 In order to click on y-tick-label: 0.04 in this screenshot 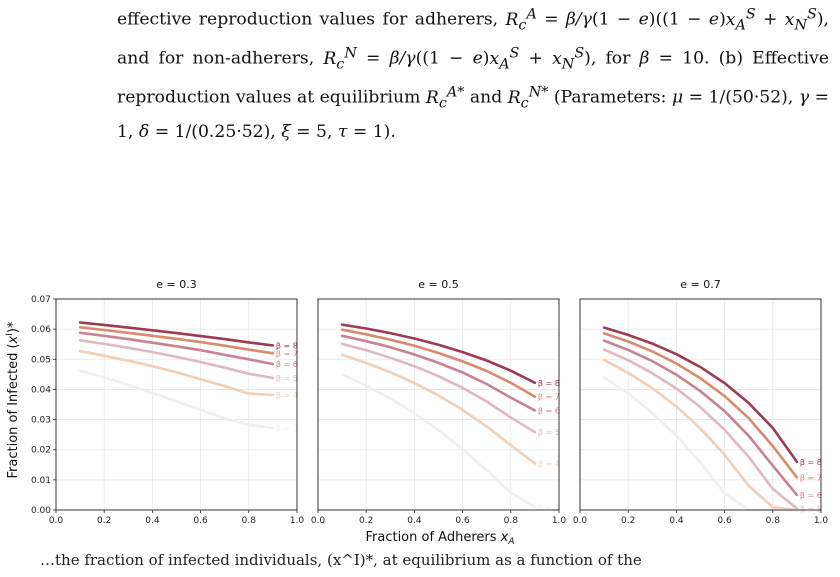, I will do `click(41, 390)`.